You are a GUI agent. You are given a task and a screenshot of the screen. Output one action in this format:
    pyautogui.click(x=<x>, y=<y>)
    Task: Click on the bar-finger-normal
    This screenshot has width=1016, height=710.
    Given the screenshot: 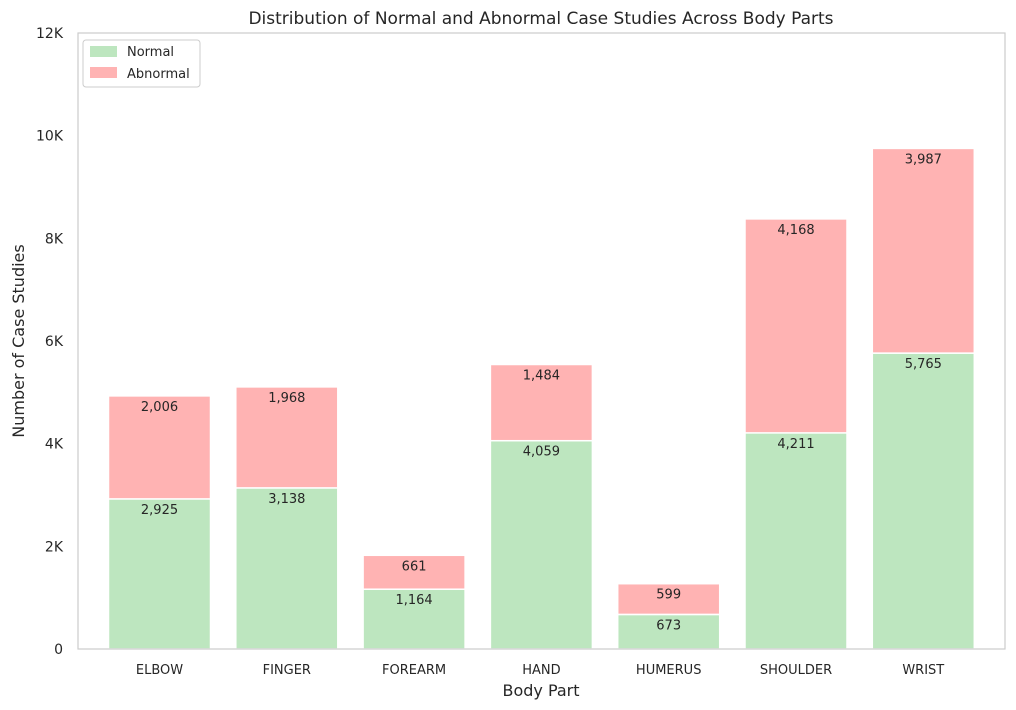 What is the action you would take?
    pyautogui.click(x=287, y=568)
    